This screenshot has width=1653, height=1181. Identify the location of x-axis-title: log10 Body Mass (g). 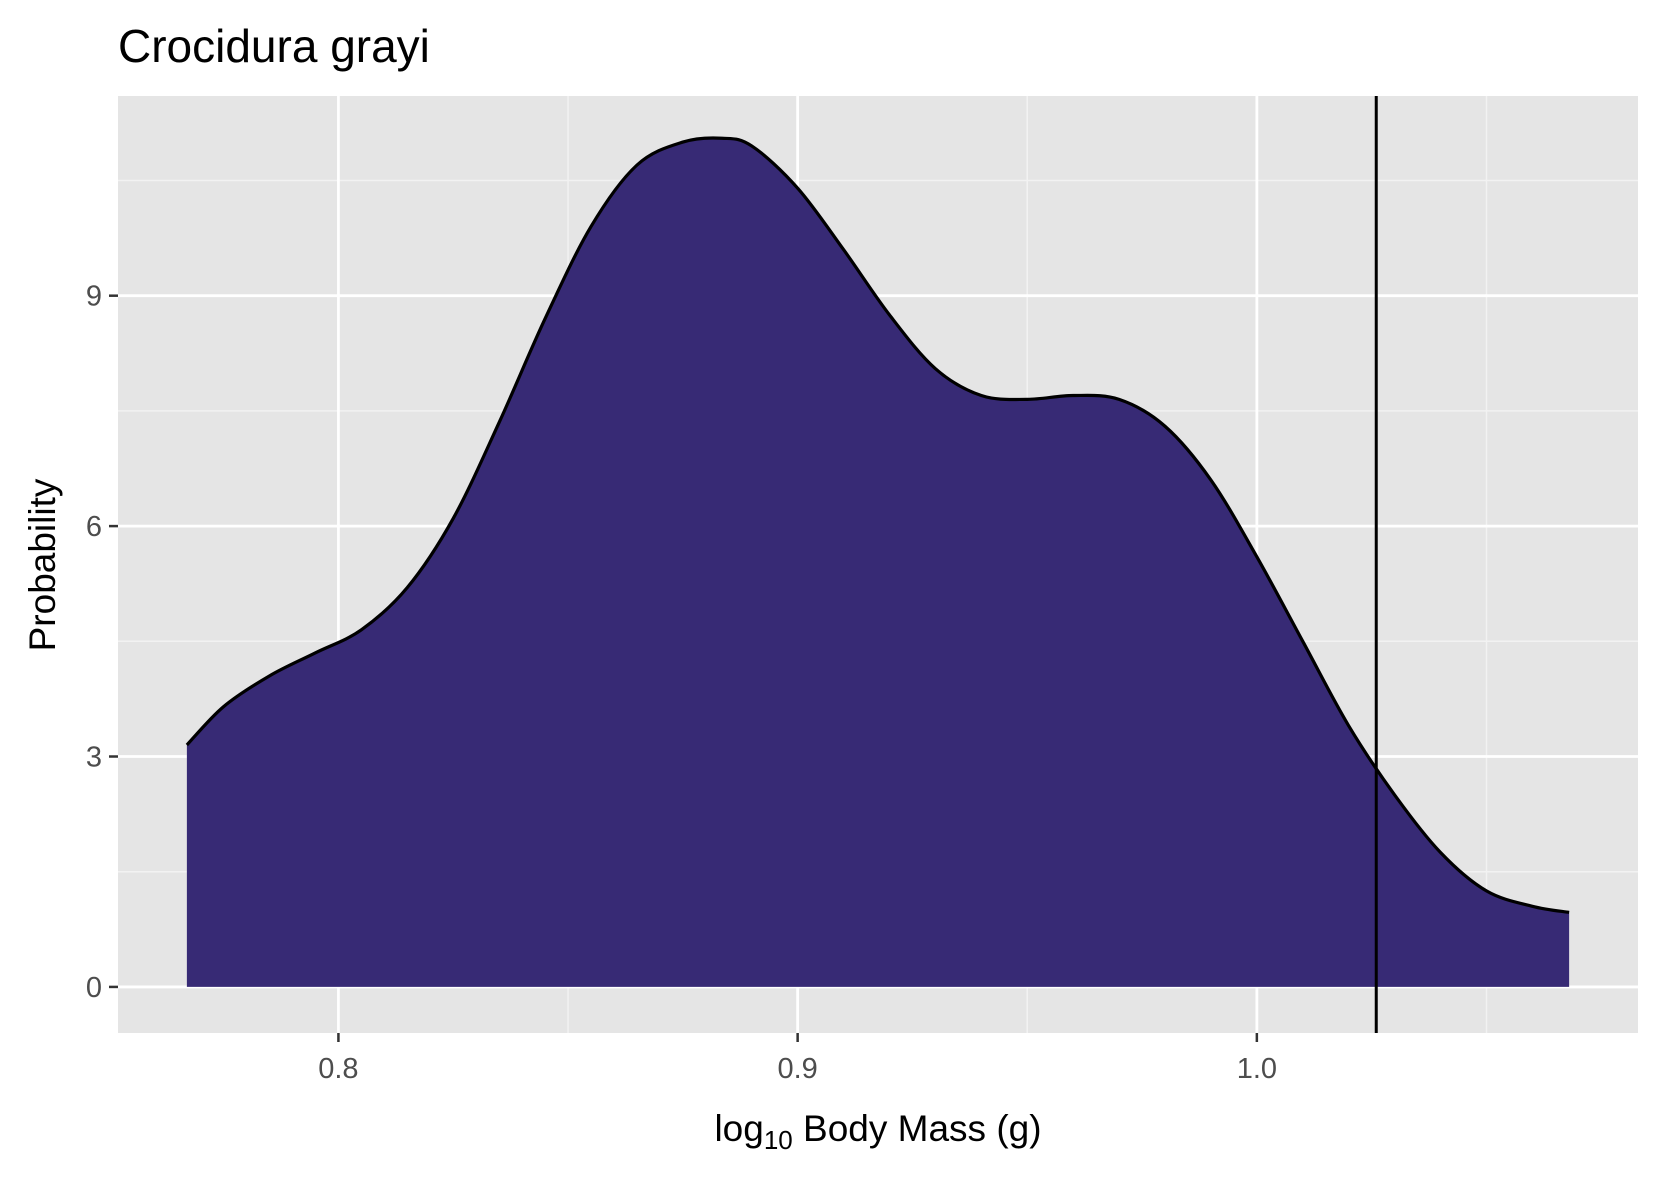
(877, 1131).